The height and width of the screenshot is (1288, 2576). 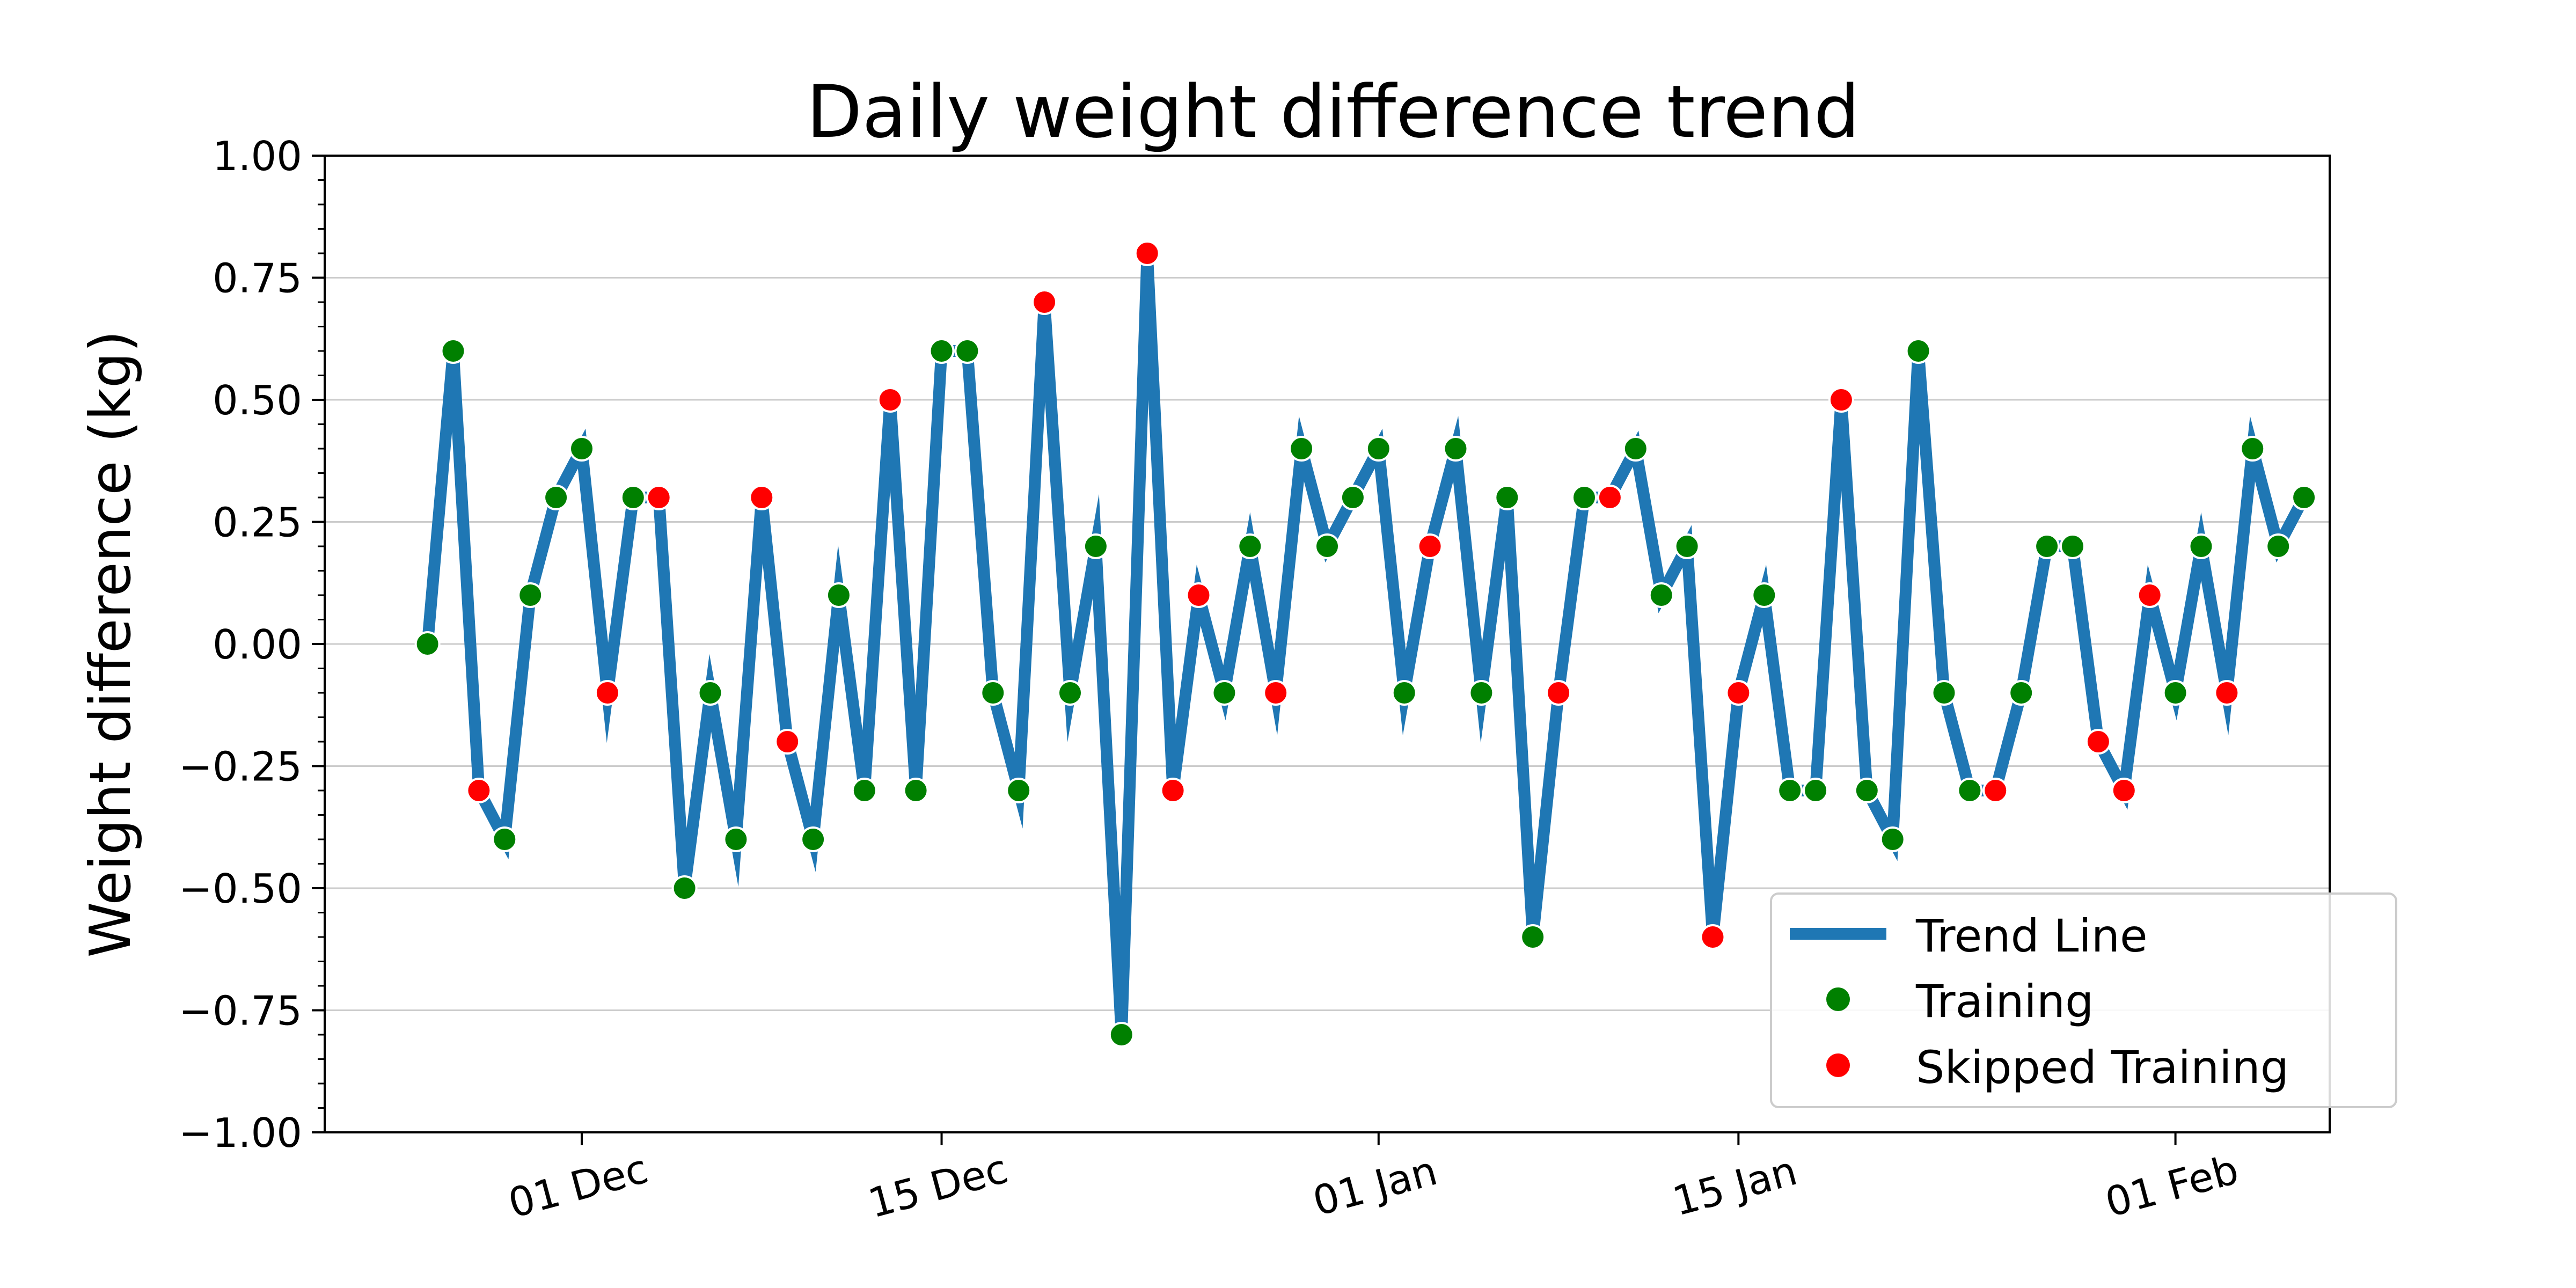 What do you see at coordinates (240, 1133) in the screenshot?
I see `y-tick-label: −1.00` at bounding box center [240, 1133].